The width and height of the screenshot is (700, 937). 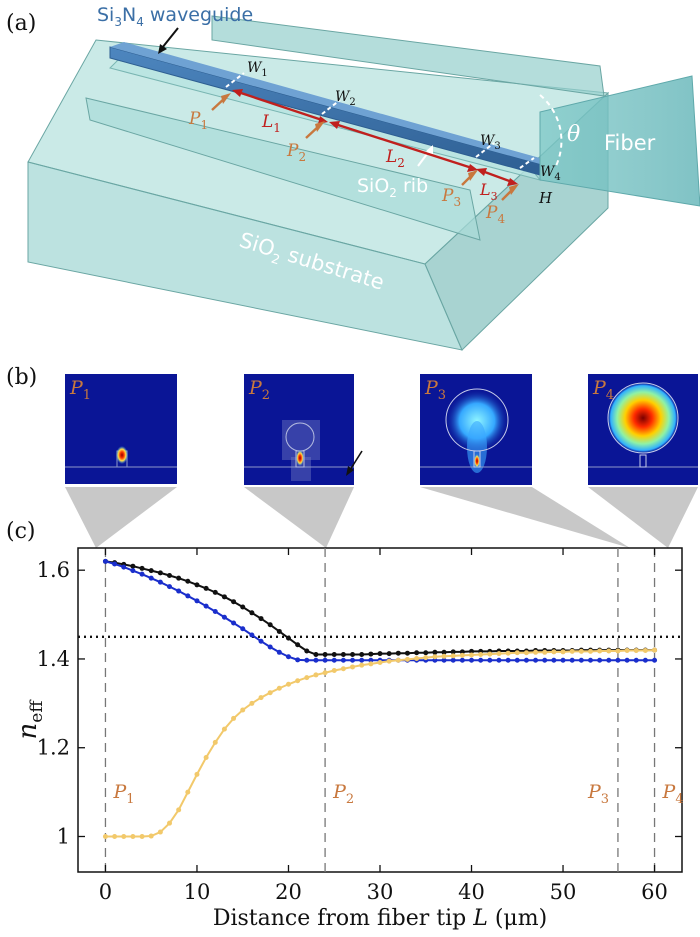 What do you see at coordinates (451, 197) in the screenshot?
I see `p3-label: P3` at bounding box center [451, 197].